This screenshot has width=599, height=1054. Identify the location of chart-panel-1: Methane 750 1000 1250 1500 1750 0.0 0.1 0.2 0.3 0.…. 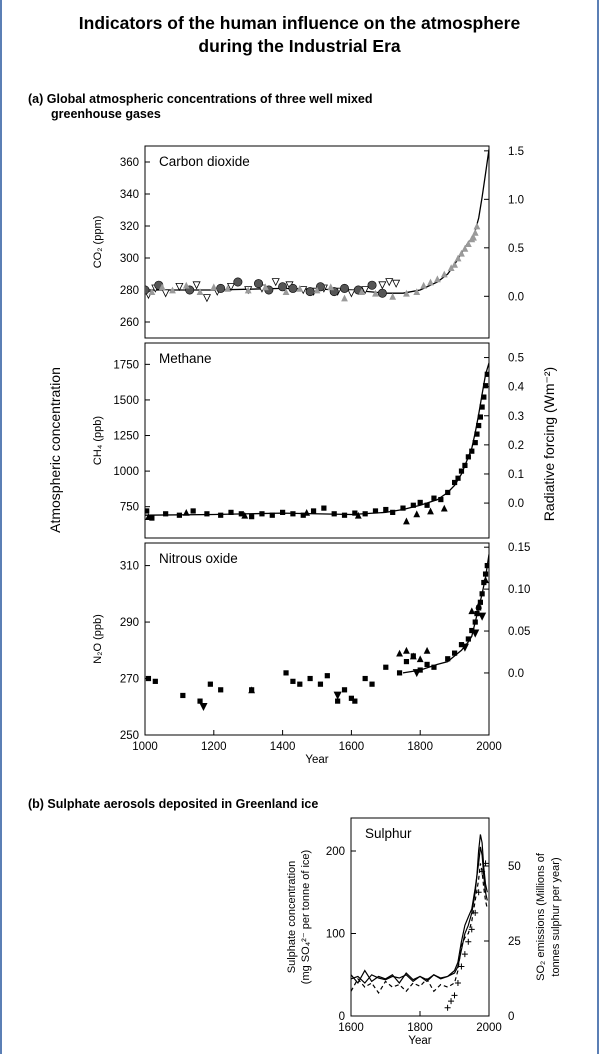
(308, 440).